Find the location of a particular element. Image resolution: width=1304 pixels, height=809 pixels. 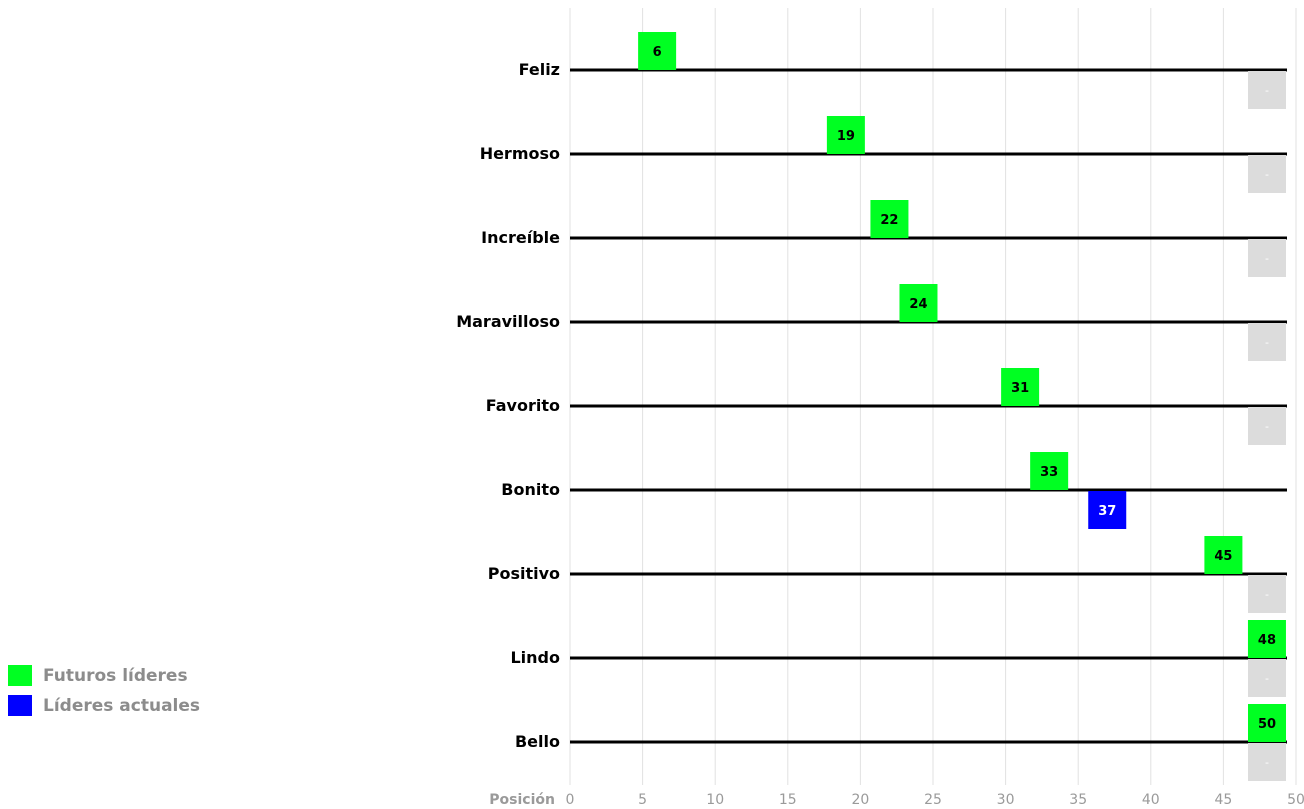

marker-label-futuros: 31 is located at coordinates (1020, 388).